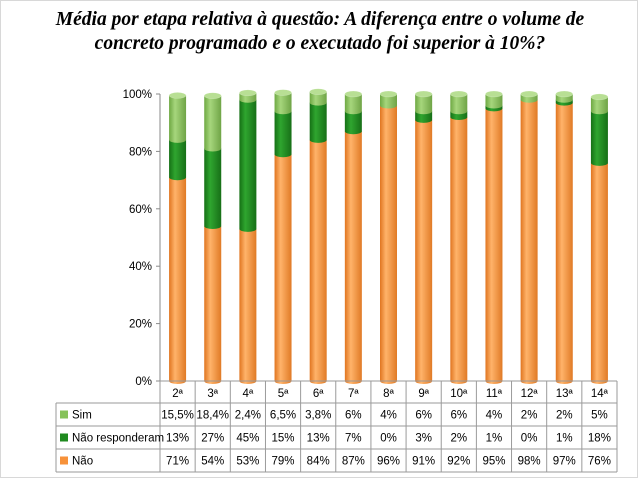  I want to click on data-label: 15%, so click(283, 439).